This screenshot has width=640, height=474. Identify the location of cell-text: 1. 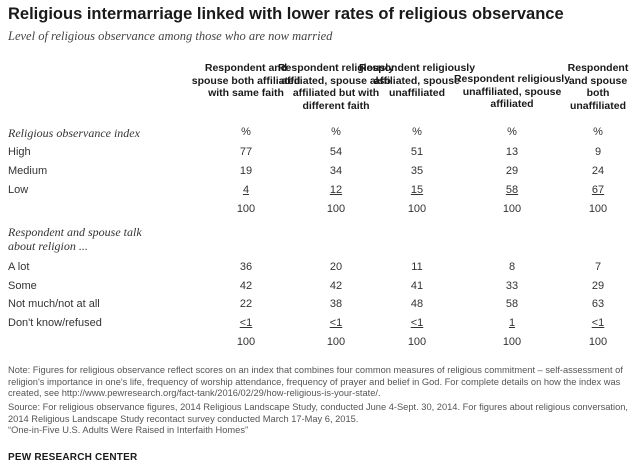
(512, 323).